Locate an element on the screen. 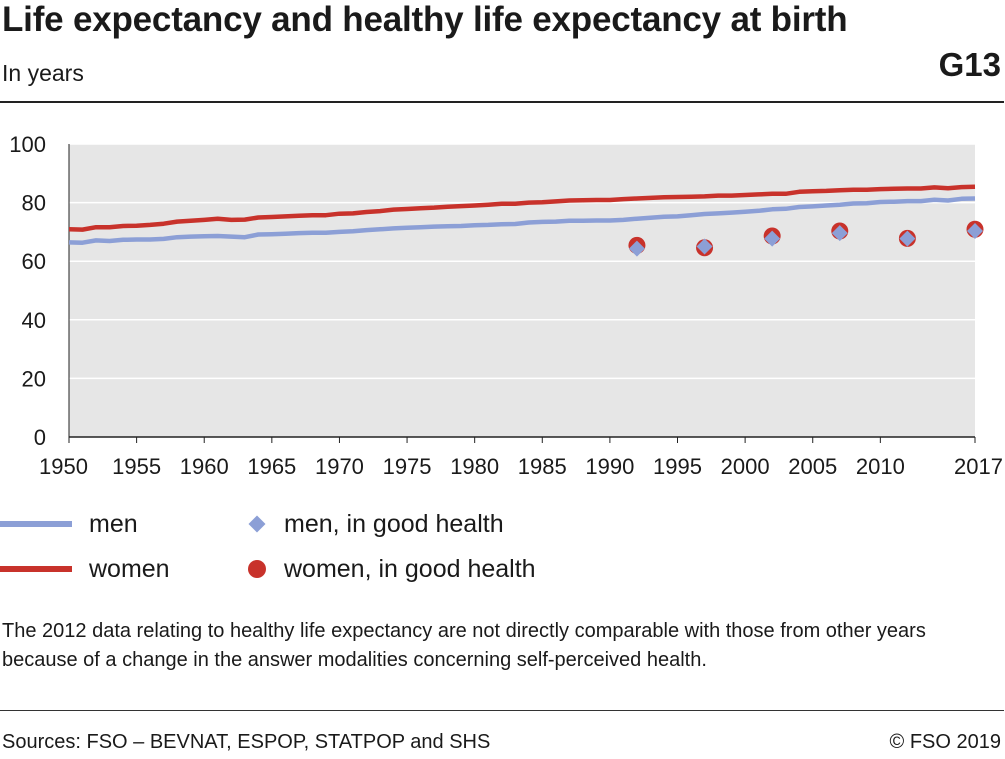 The image size is (1005, 759). x-tick-label: 2000 is located at coordinates (745, 466).